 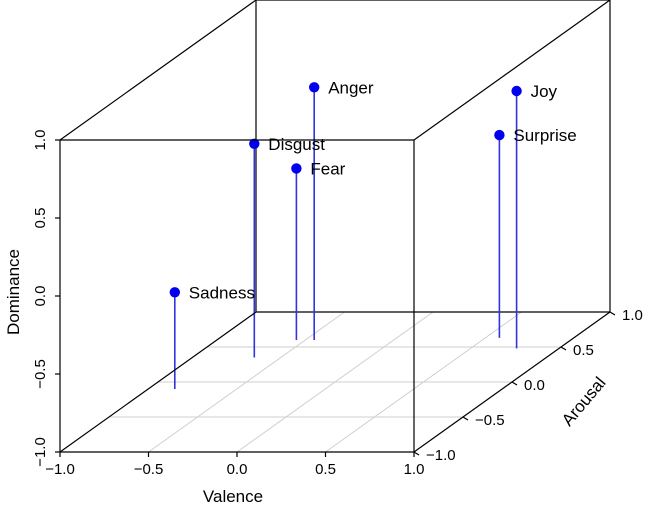 I want to click on point-label-anger: Anger, so click(x=351, y=87).